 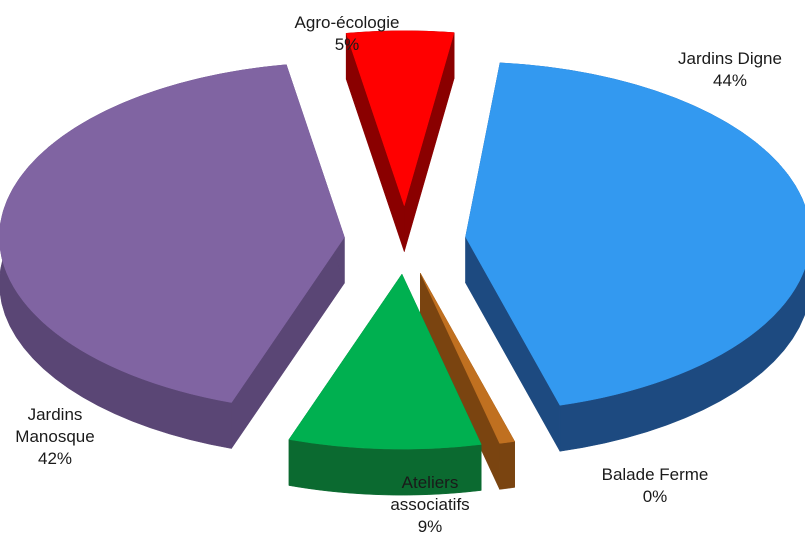 I want to click on label-jardins-digne: Jardins Digne 44%, so click(x=722, y=70).